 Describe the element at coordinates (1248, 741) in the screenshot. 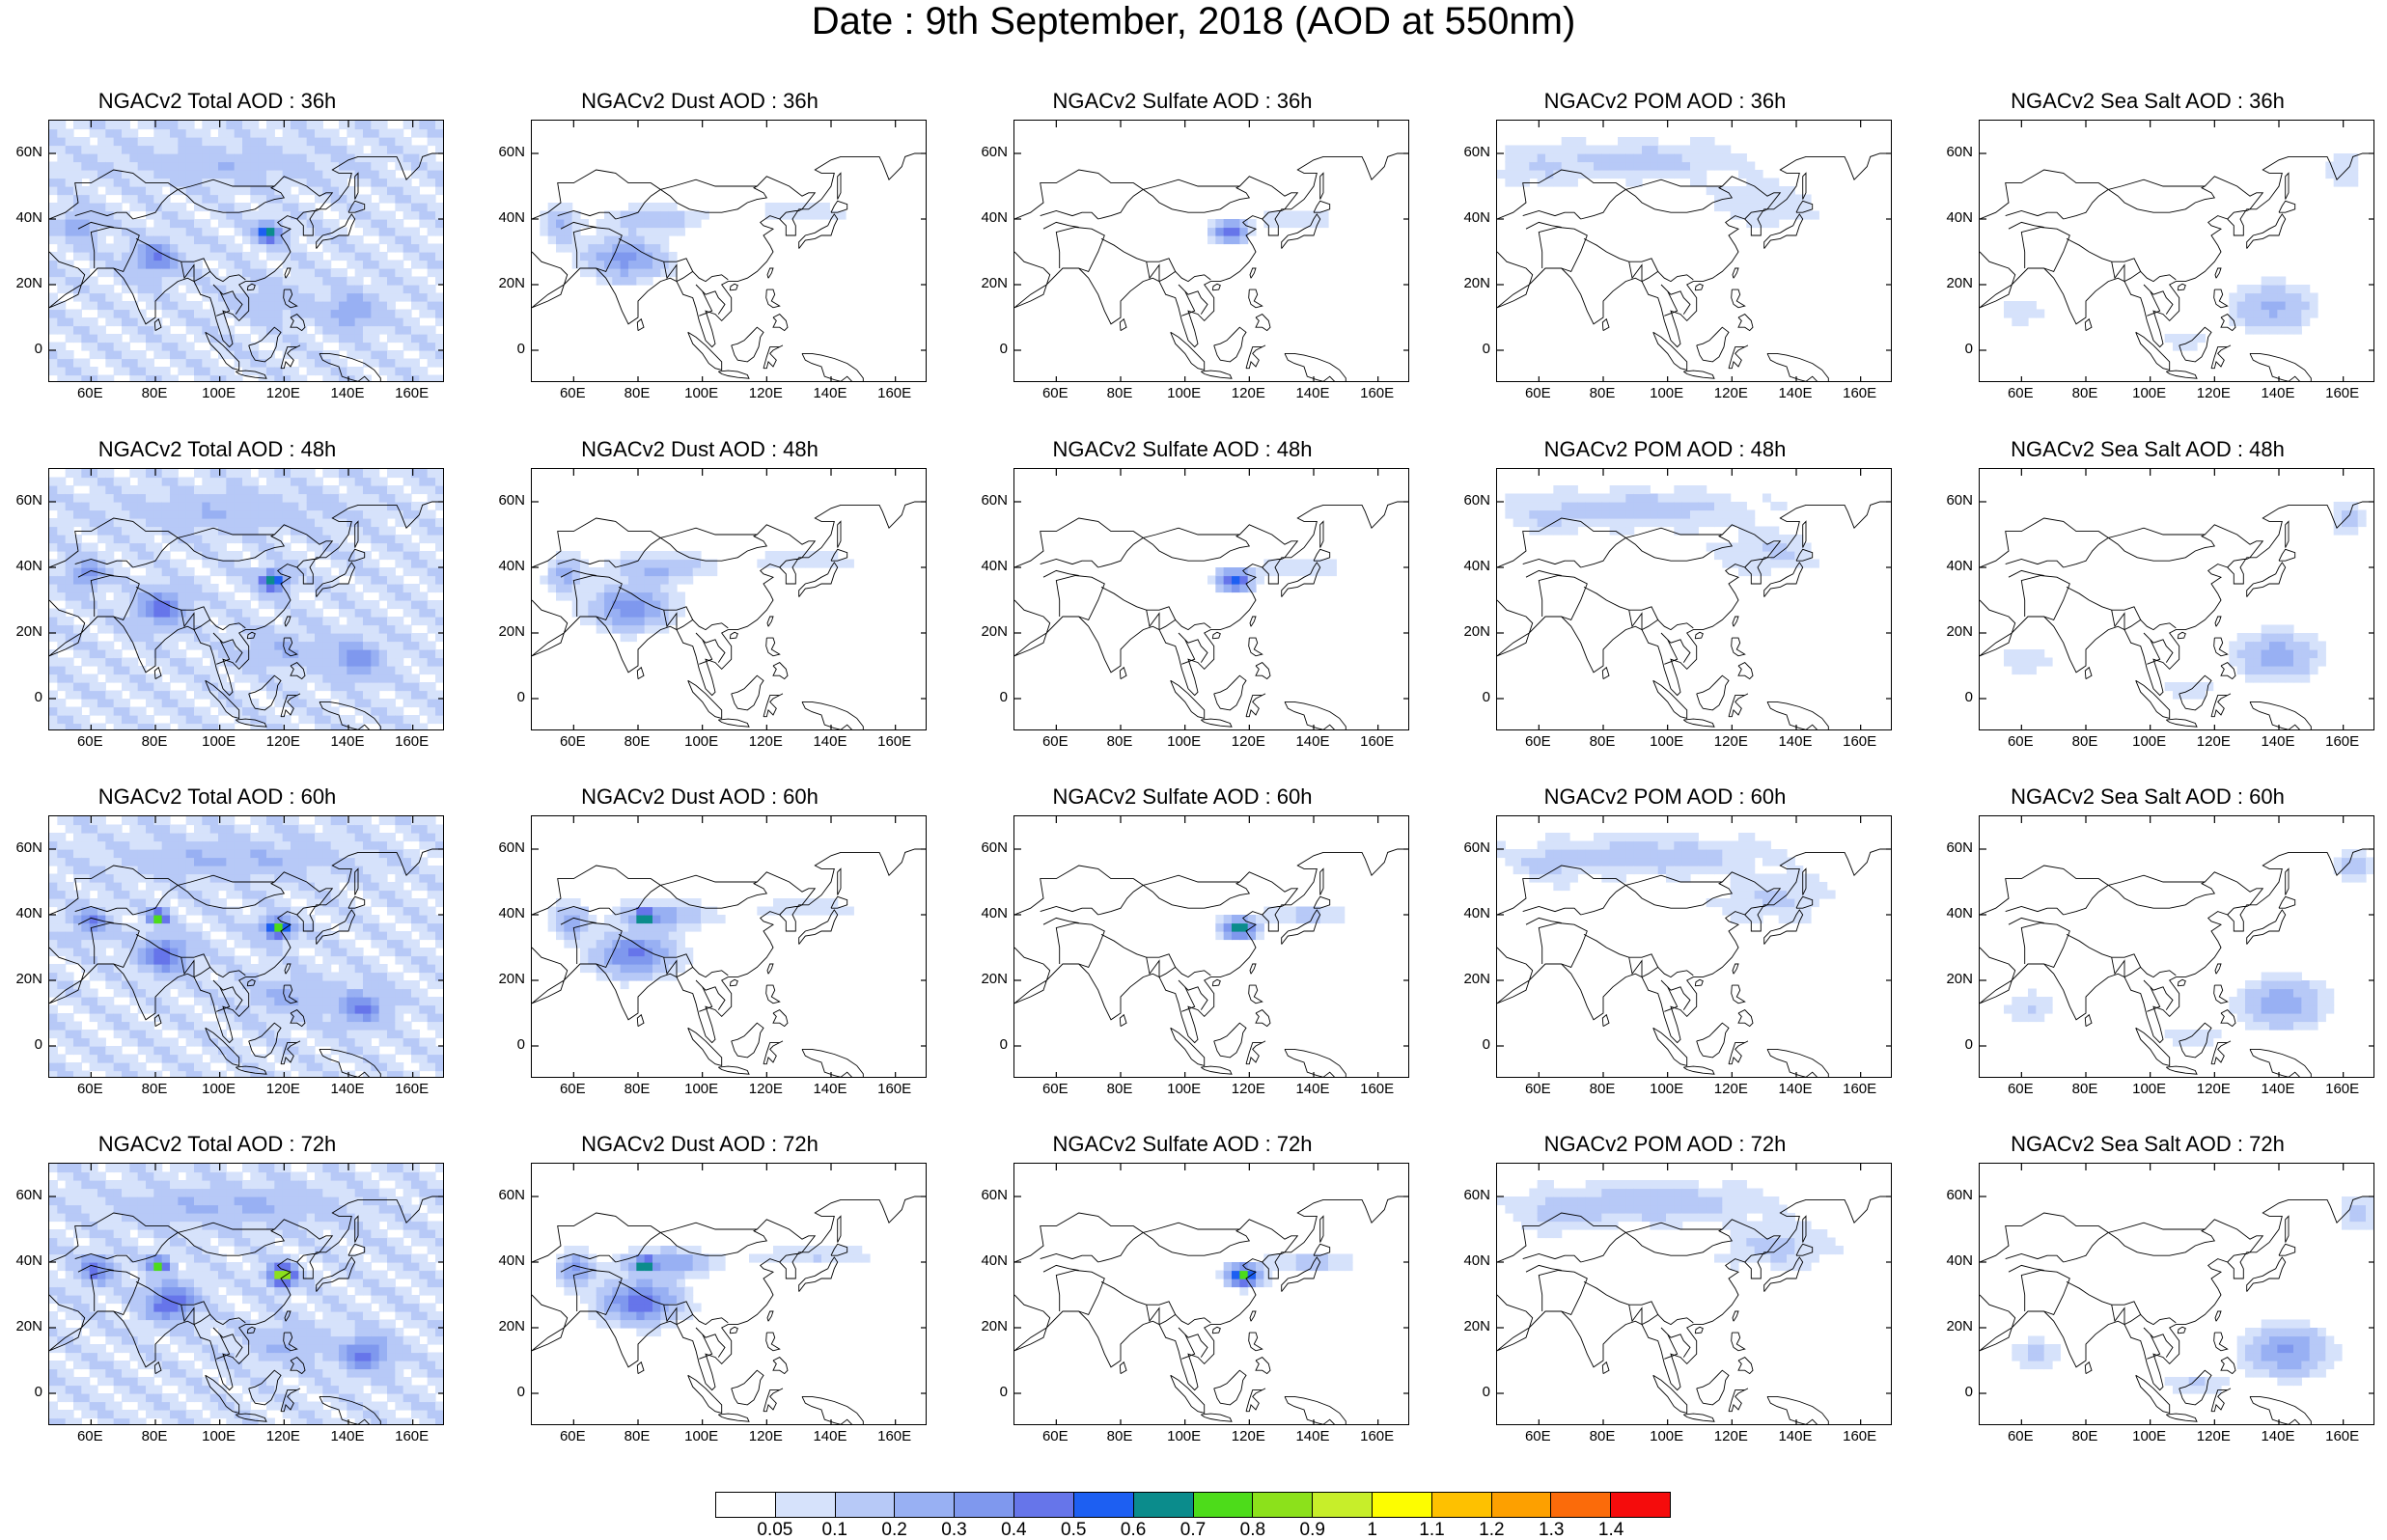

I see `x-tick-label: 120E` at that location.